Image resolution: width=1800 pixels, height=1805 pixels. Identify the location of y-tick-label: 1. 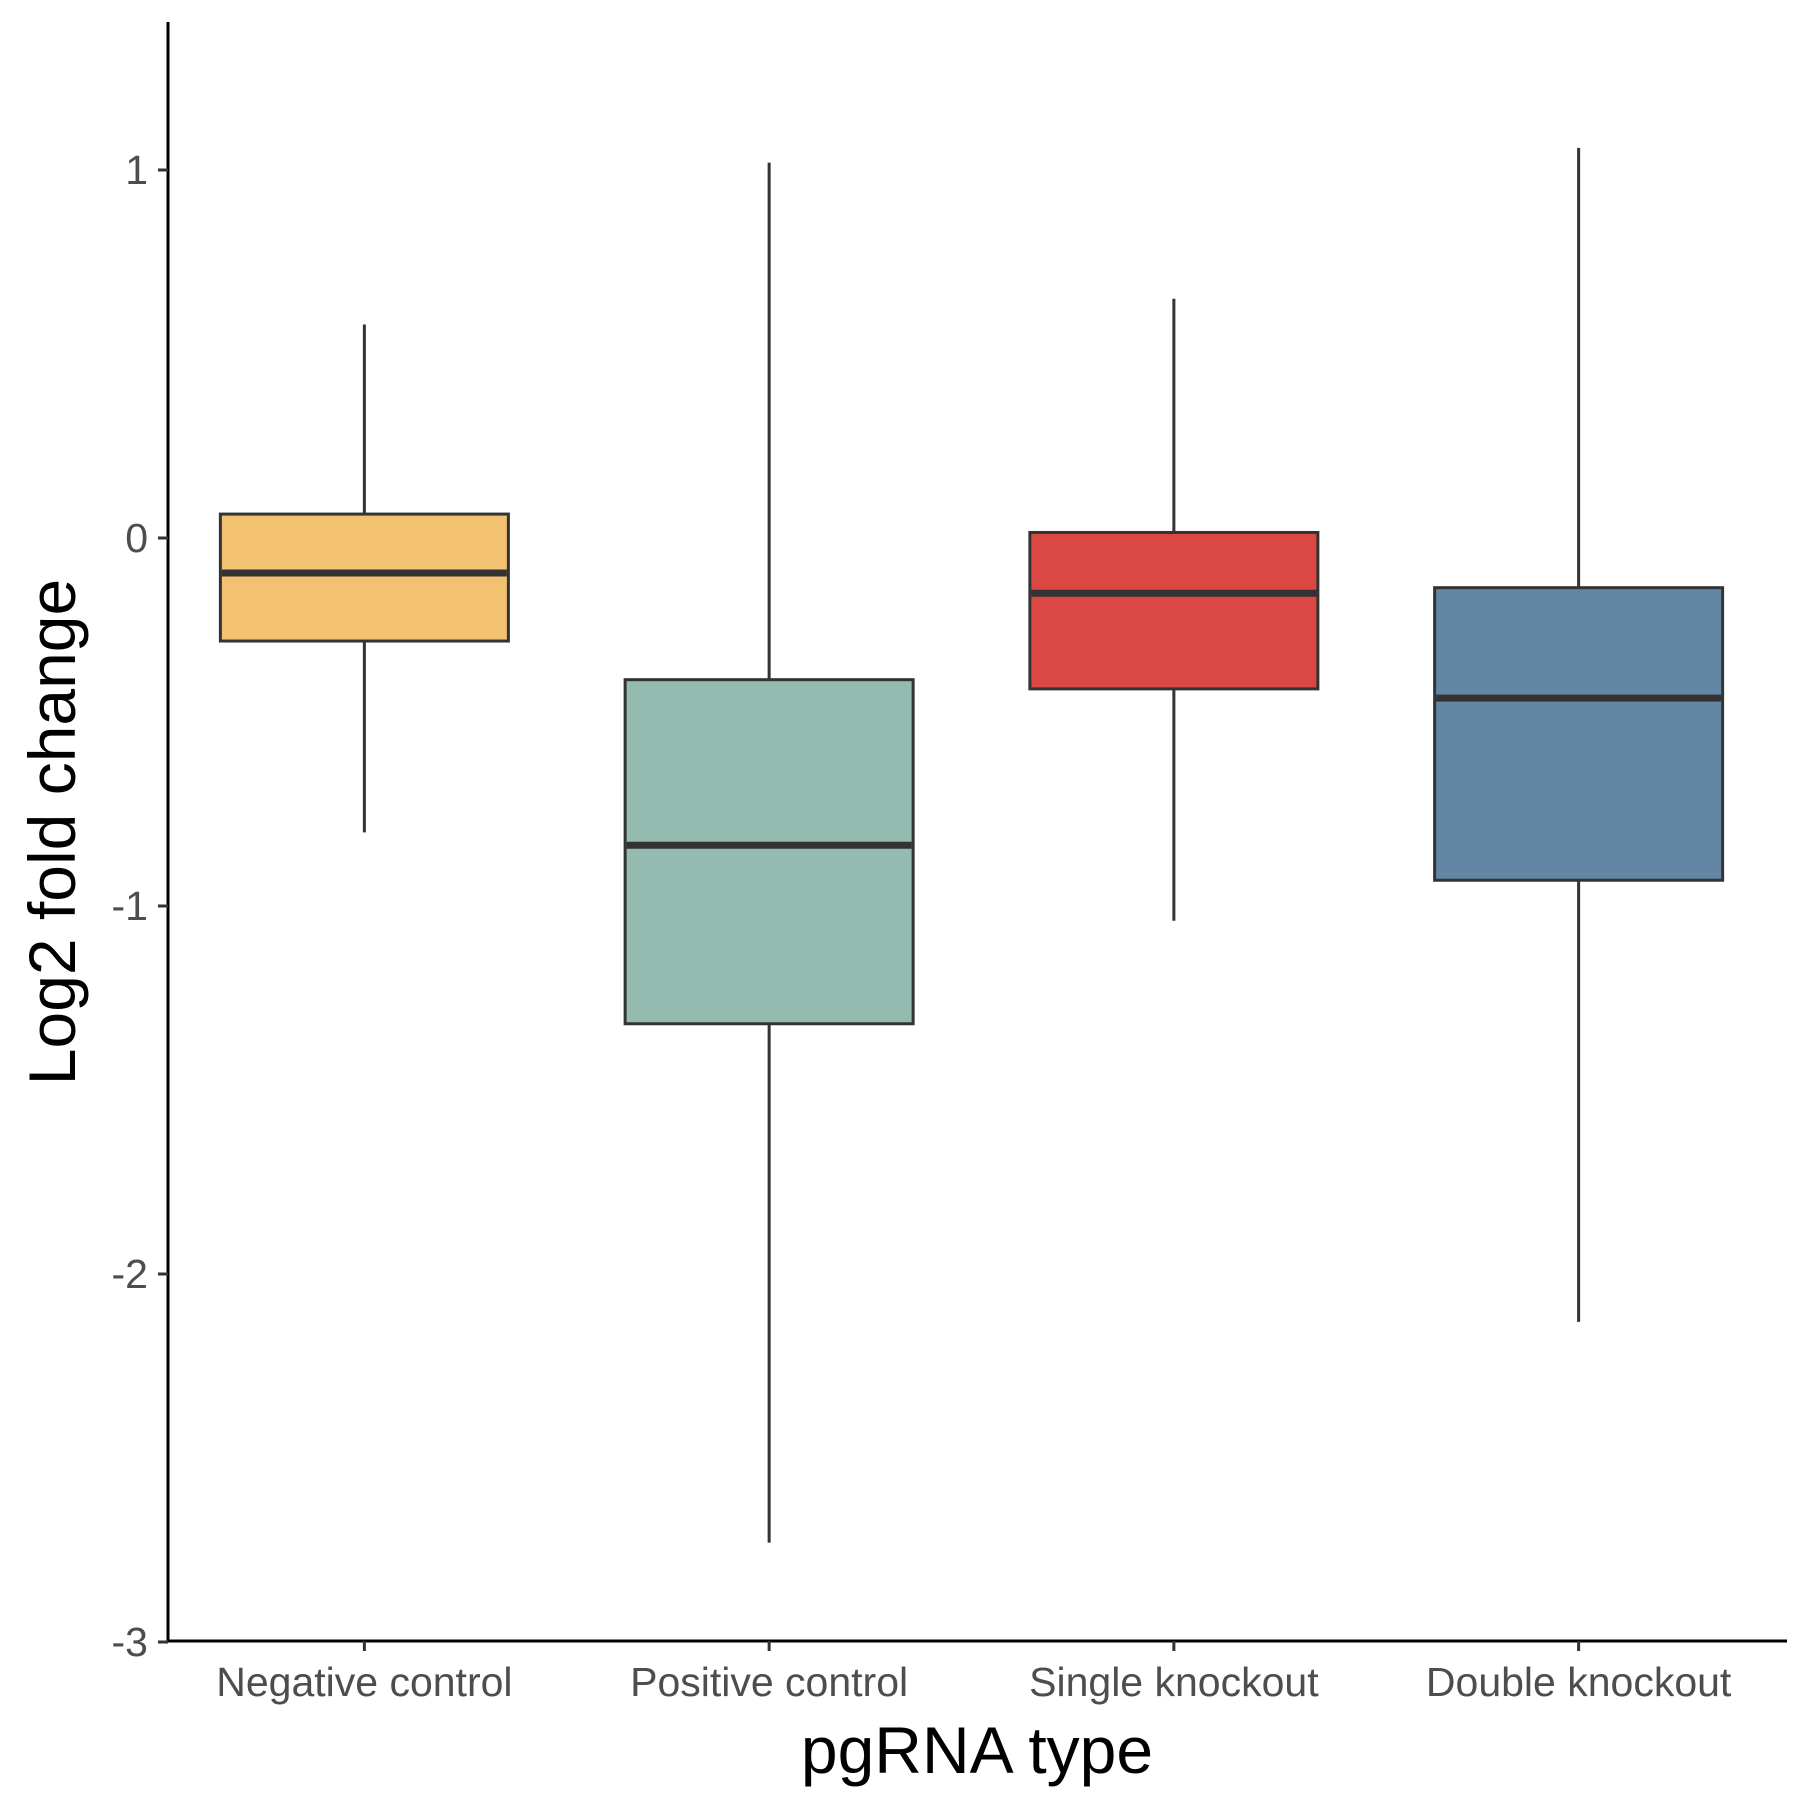
(136, 170).